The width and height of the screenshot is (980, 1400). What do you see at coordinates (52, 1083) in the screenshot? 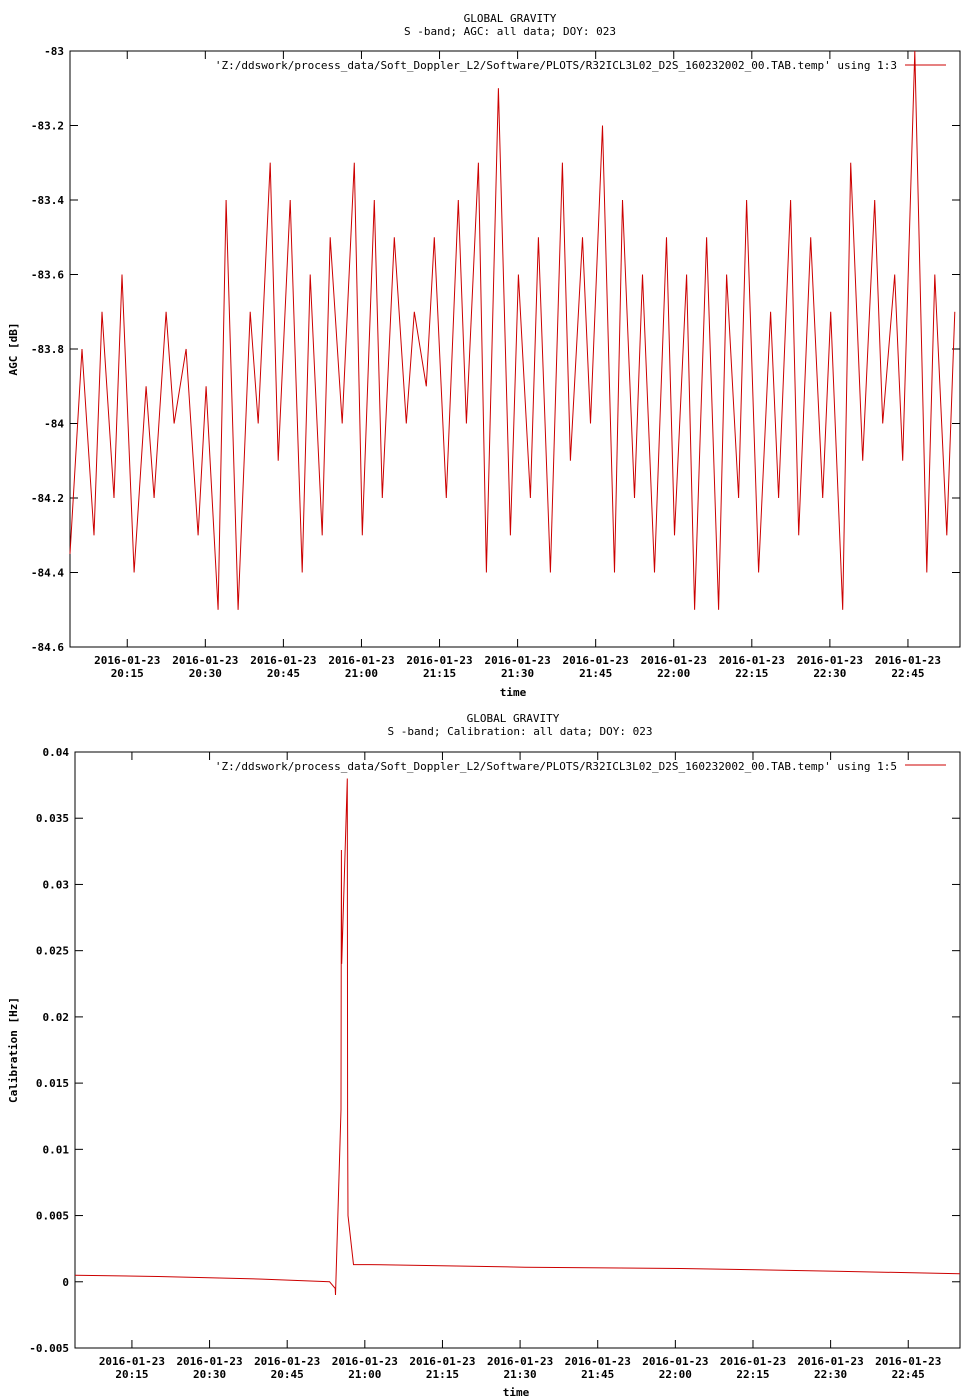
I see `y-tick-label: 0.015` at bounding box center [52, 1083].